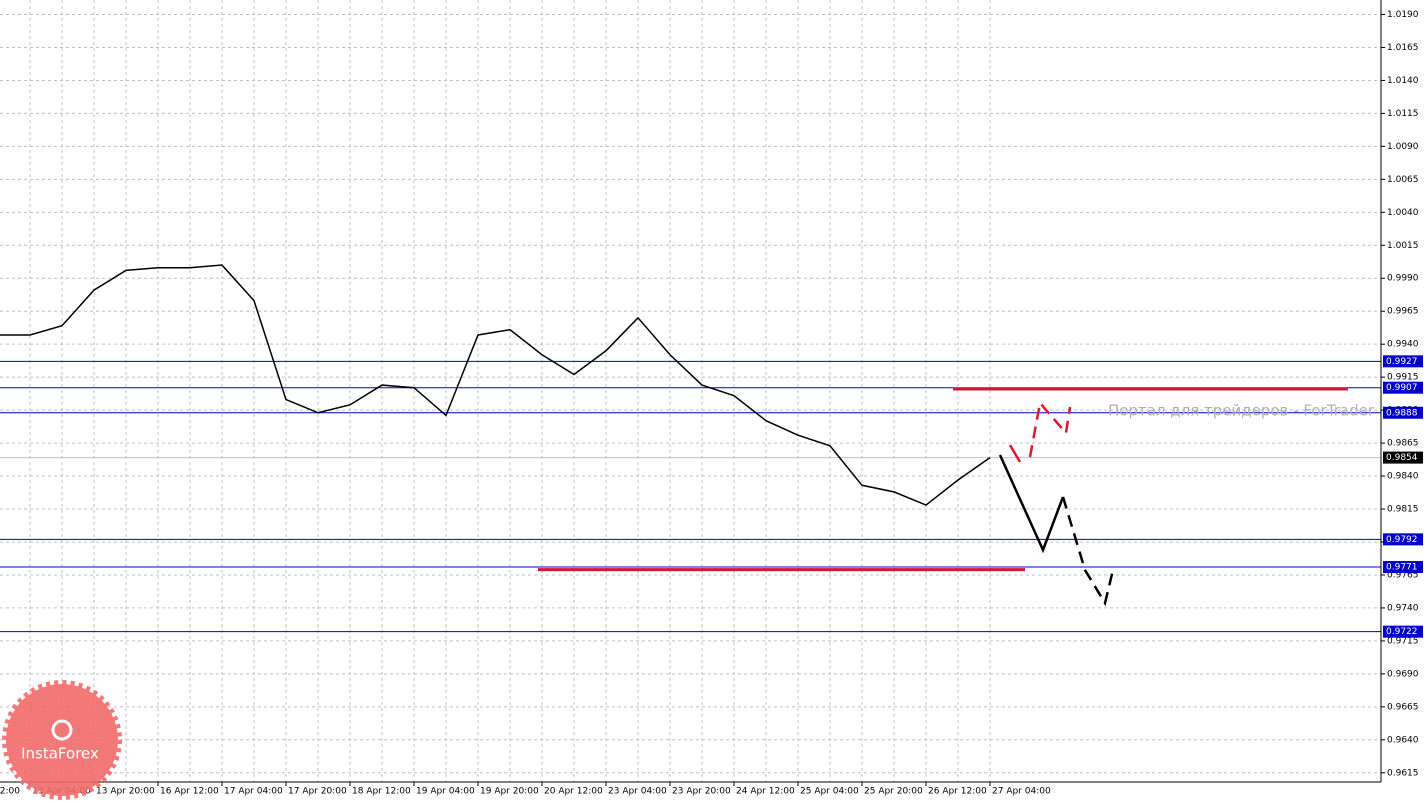 The width and height of the screenshot is (1424, 802). I want to click on level-label: 0.9888, so click(1402, 413).